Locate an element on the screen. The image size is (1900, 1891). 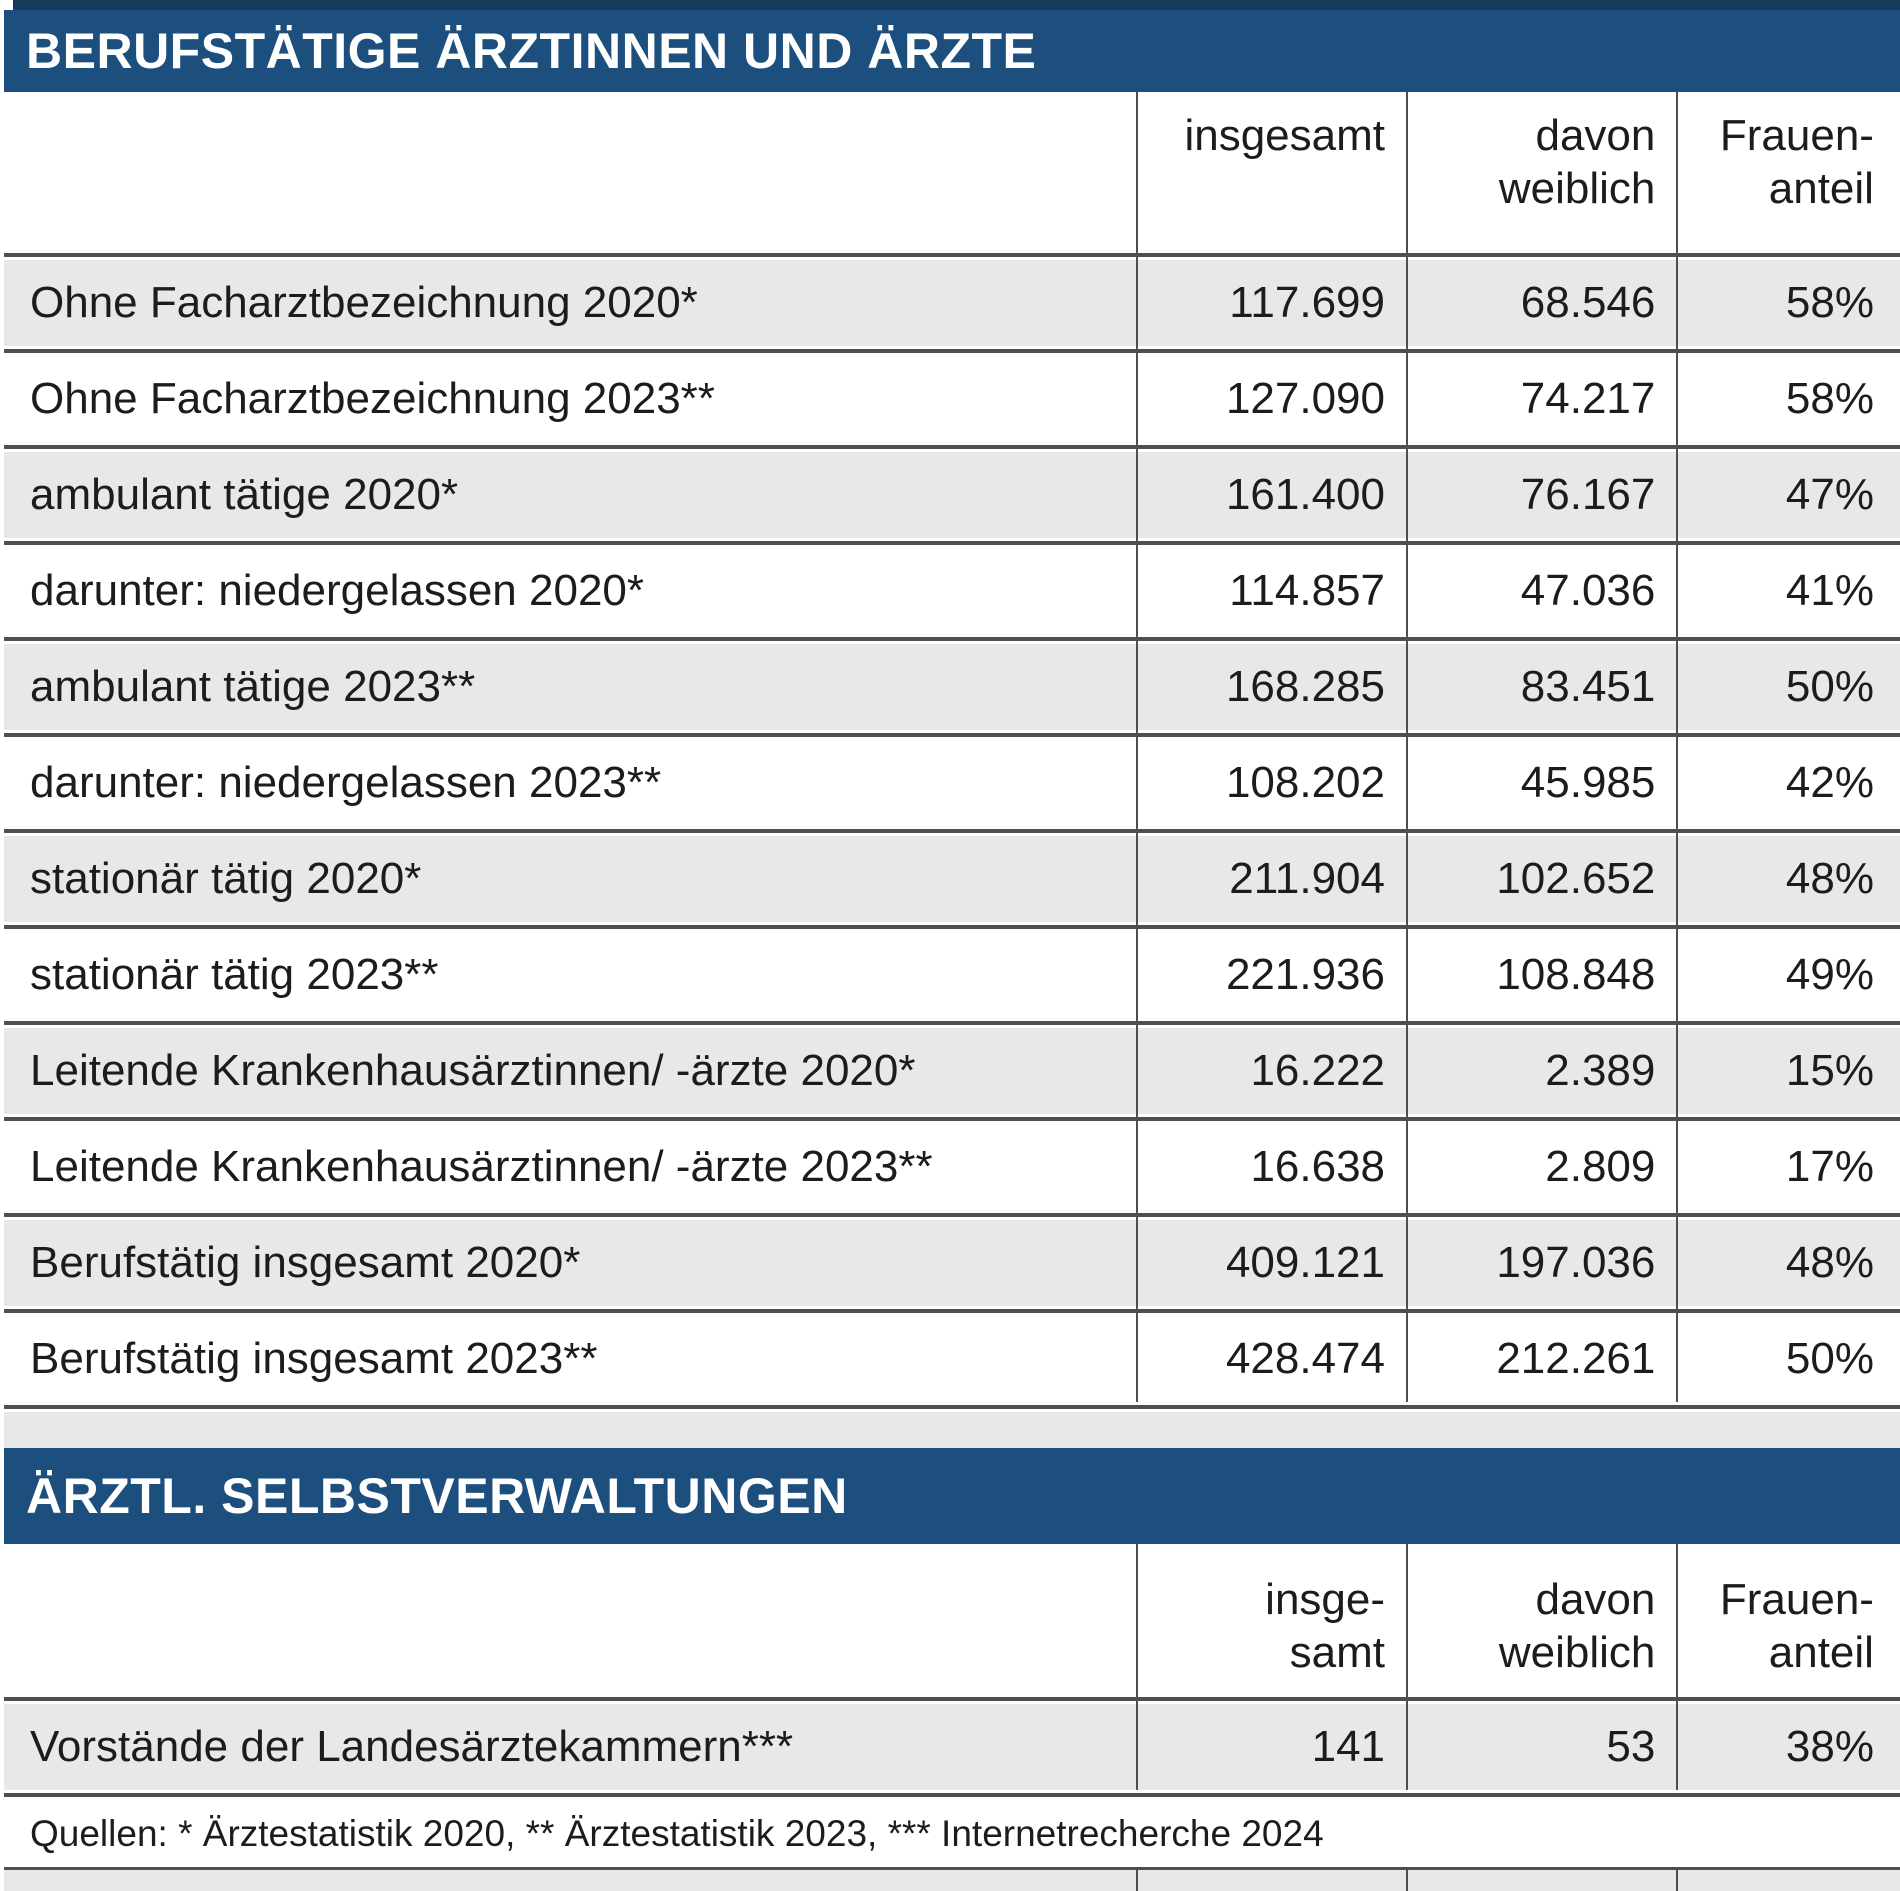
row-total: 168.285 is located at coordinates (1305, 686).